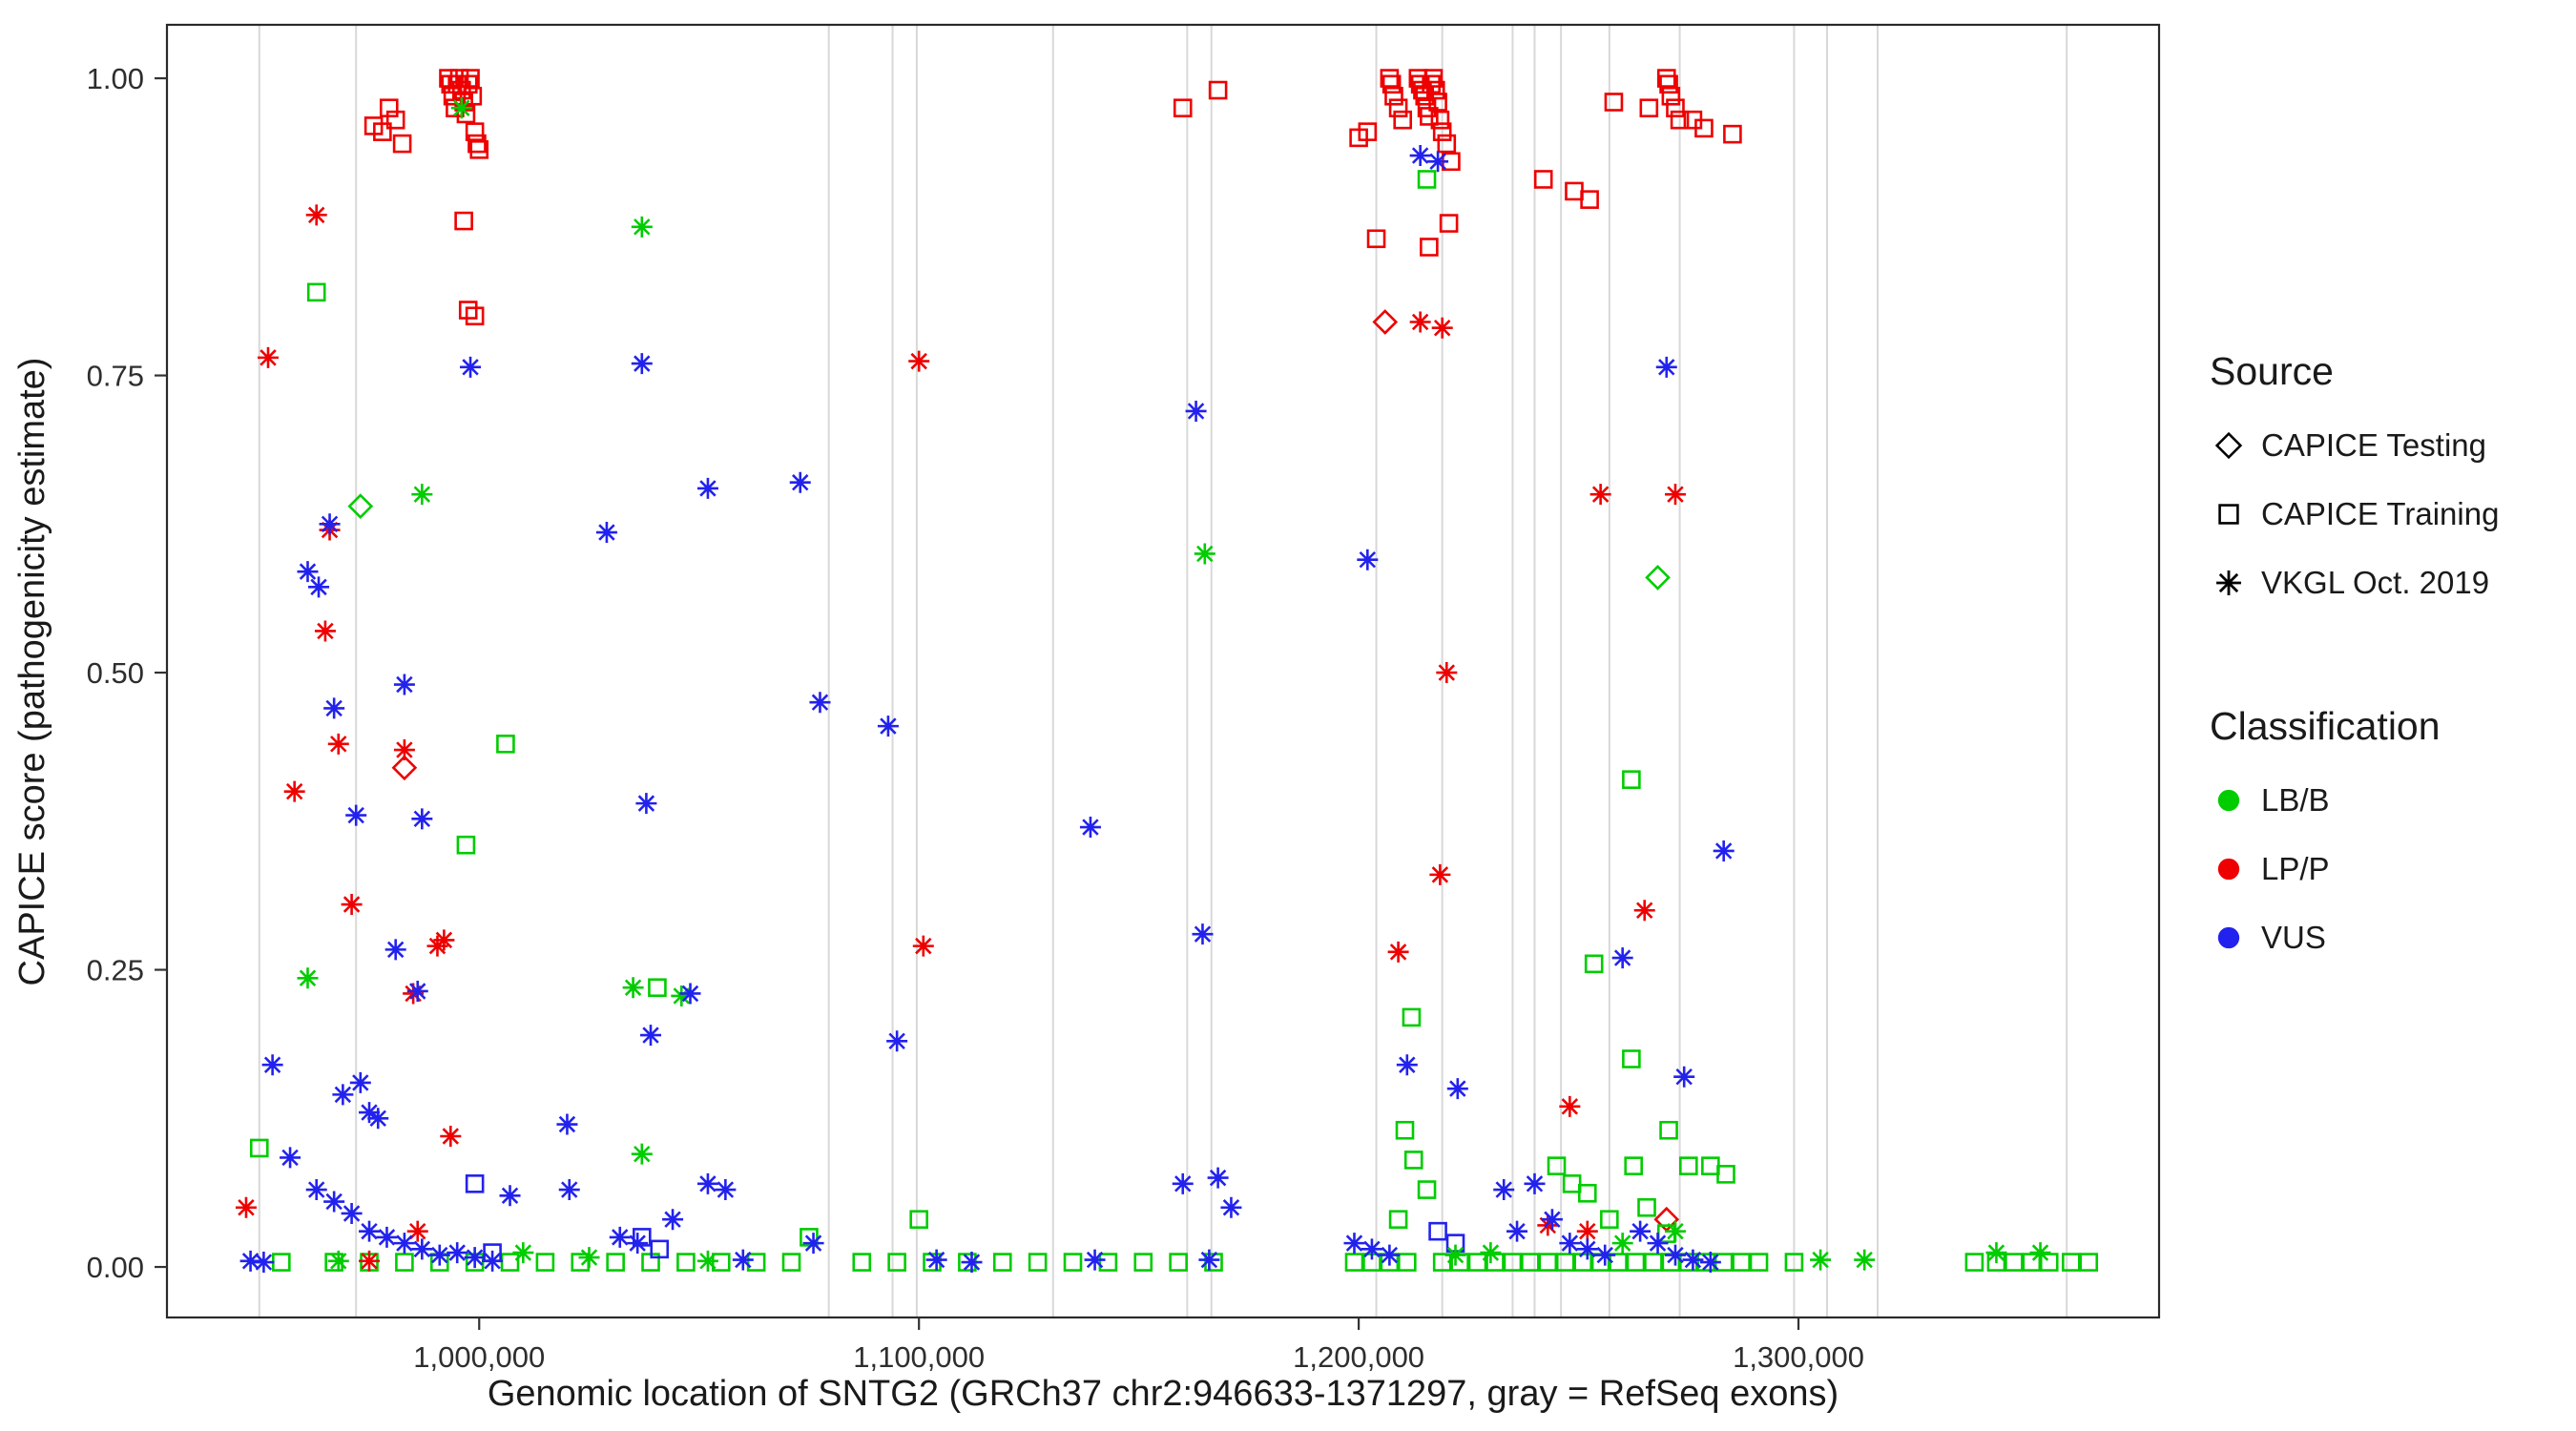 Image resolution: width=2576 pixels, height=1431 pixels. I want to click on legend-item-lbb: LB/B, so click(2325, 800).